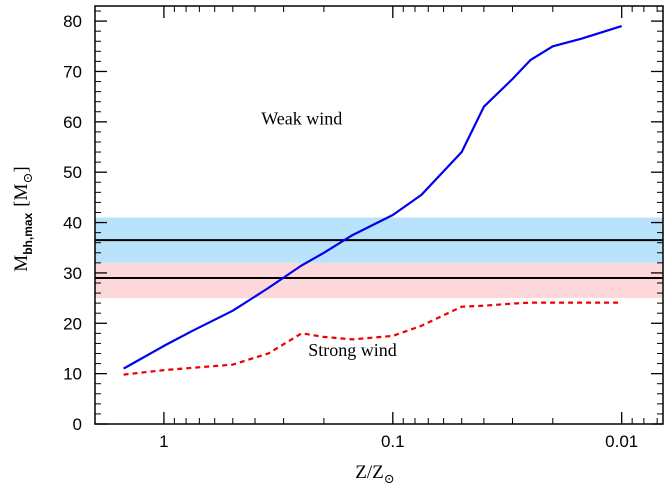 This screenshot has height=489, width=664. What do you see at coordinates (23, 218) in the screenshot?
I see `y-axis-title: Mbh,max[M⊙]` at bounding box center [23, 218].